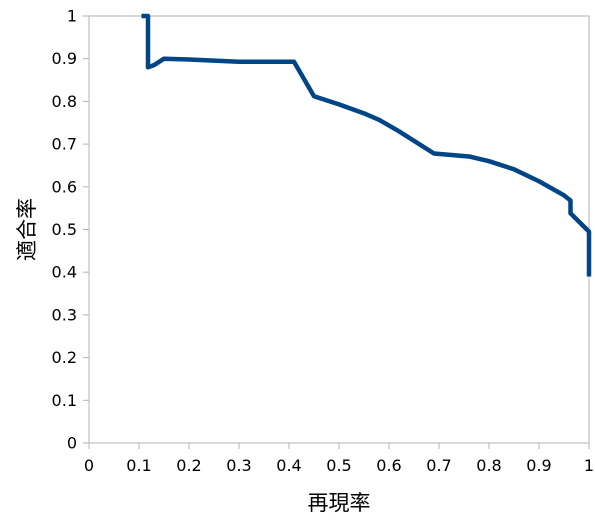  Describe the element at coordinates (188, 465) in the screenshot. I see `x-tick-label: 0.2` at that location.